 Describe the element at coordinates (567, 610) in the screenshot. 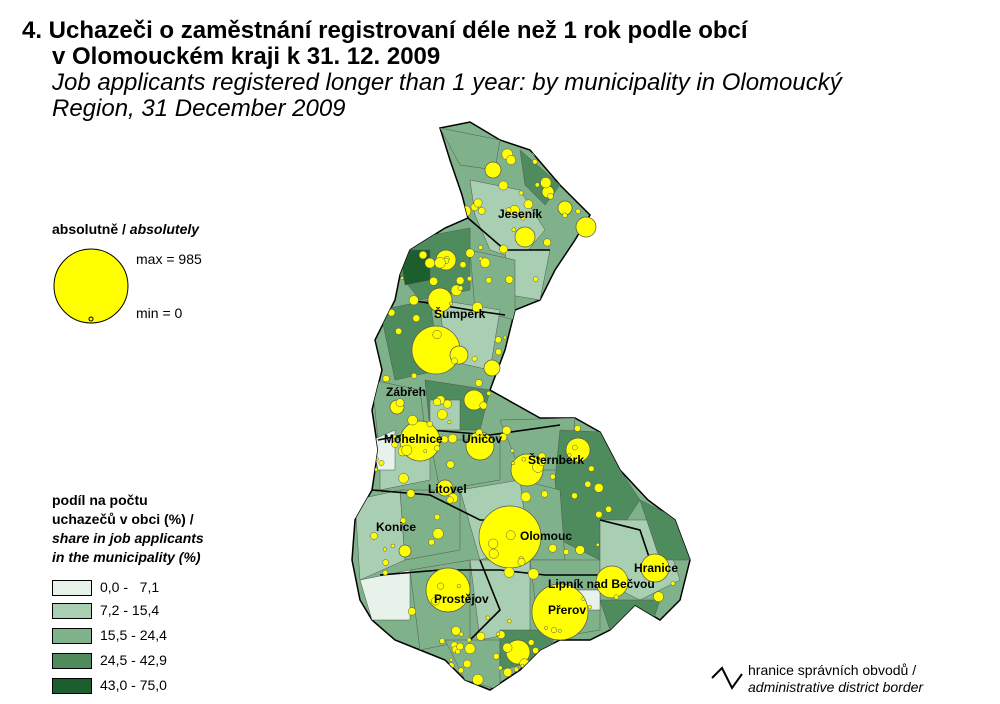

I see `town-label-prerov: Přerov` at that location.